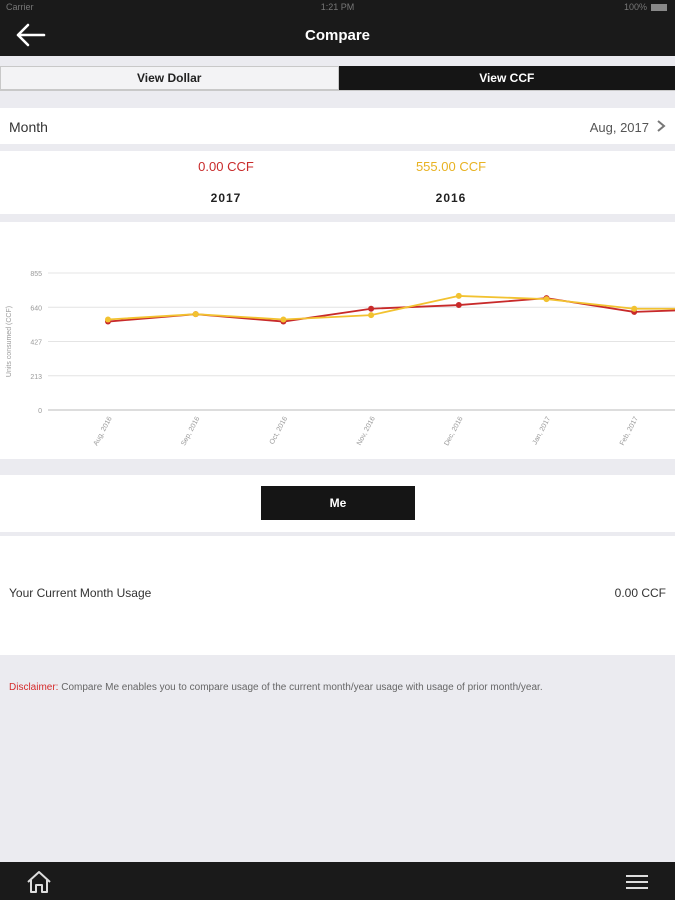  I want to click on nav-bar: Compare, so click(337, 35).